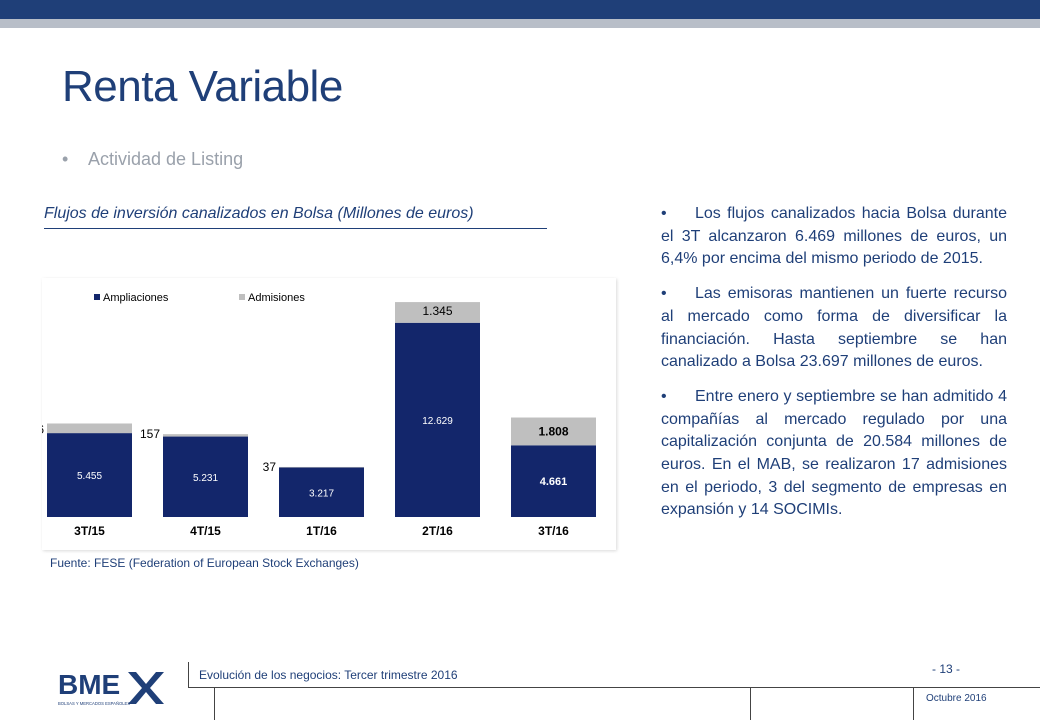 Image resolution: width=1040 pixels, height=720 pixels. I want to click on data-label-ampliaciones: 5.231, so click(205, 478).